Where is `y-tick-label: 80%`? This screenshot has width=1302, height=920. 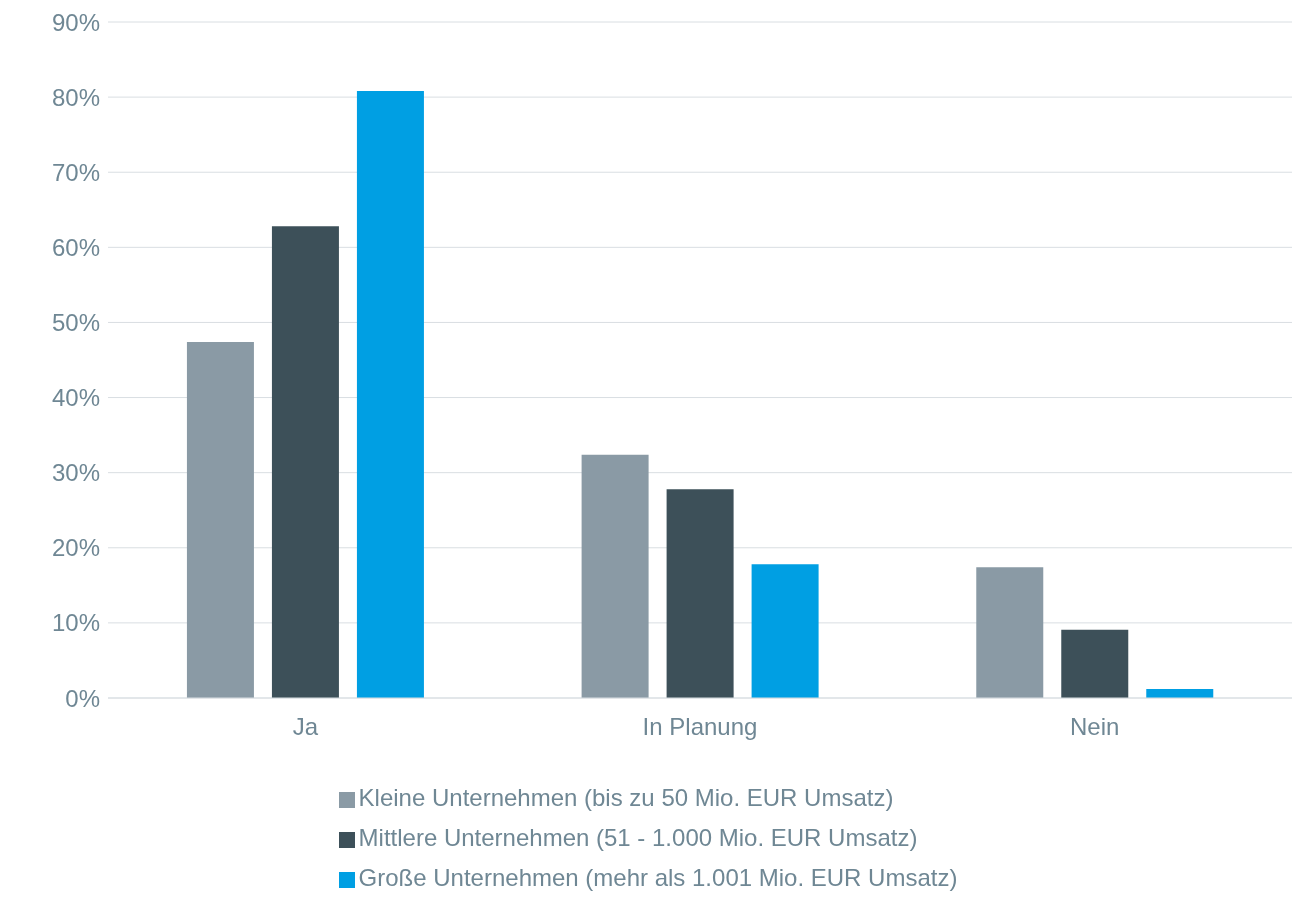
y-tick-label: 80% is located at coordinates (75, 97).